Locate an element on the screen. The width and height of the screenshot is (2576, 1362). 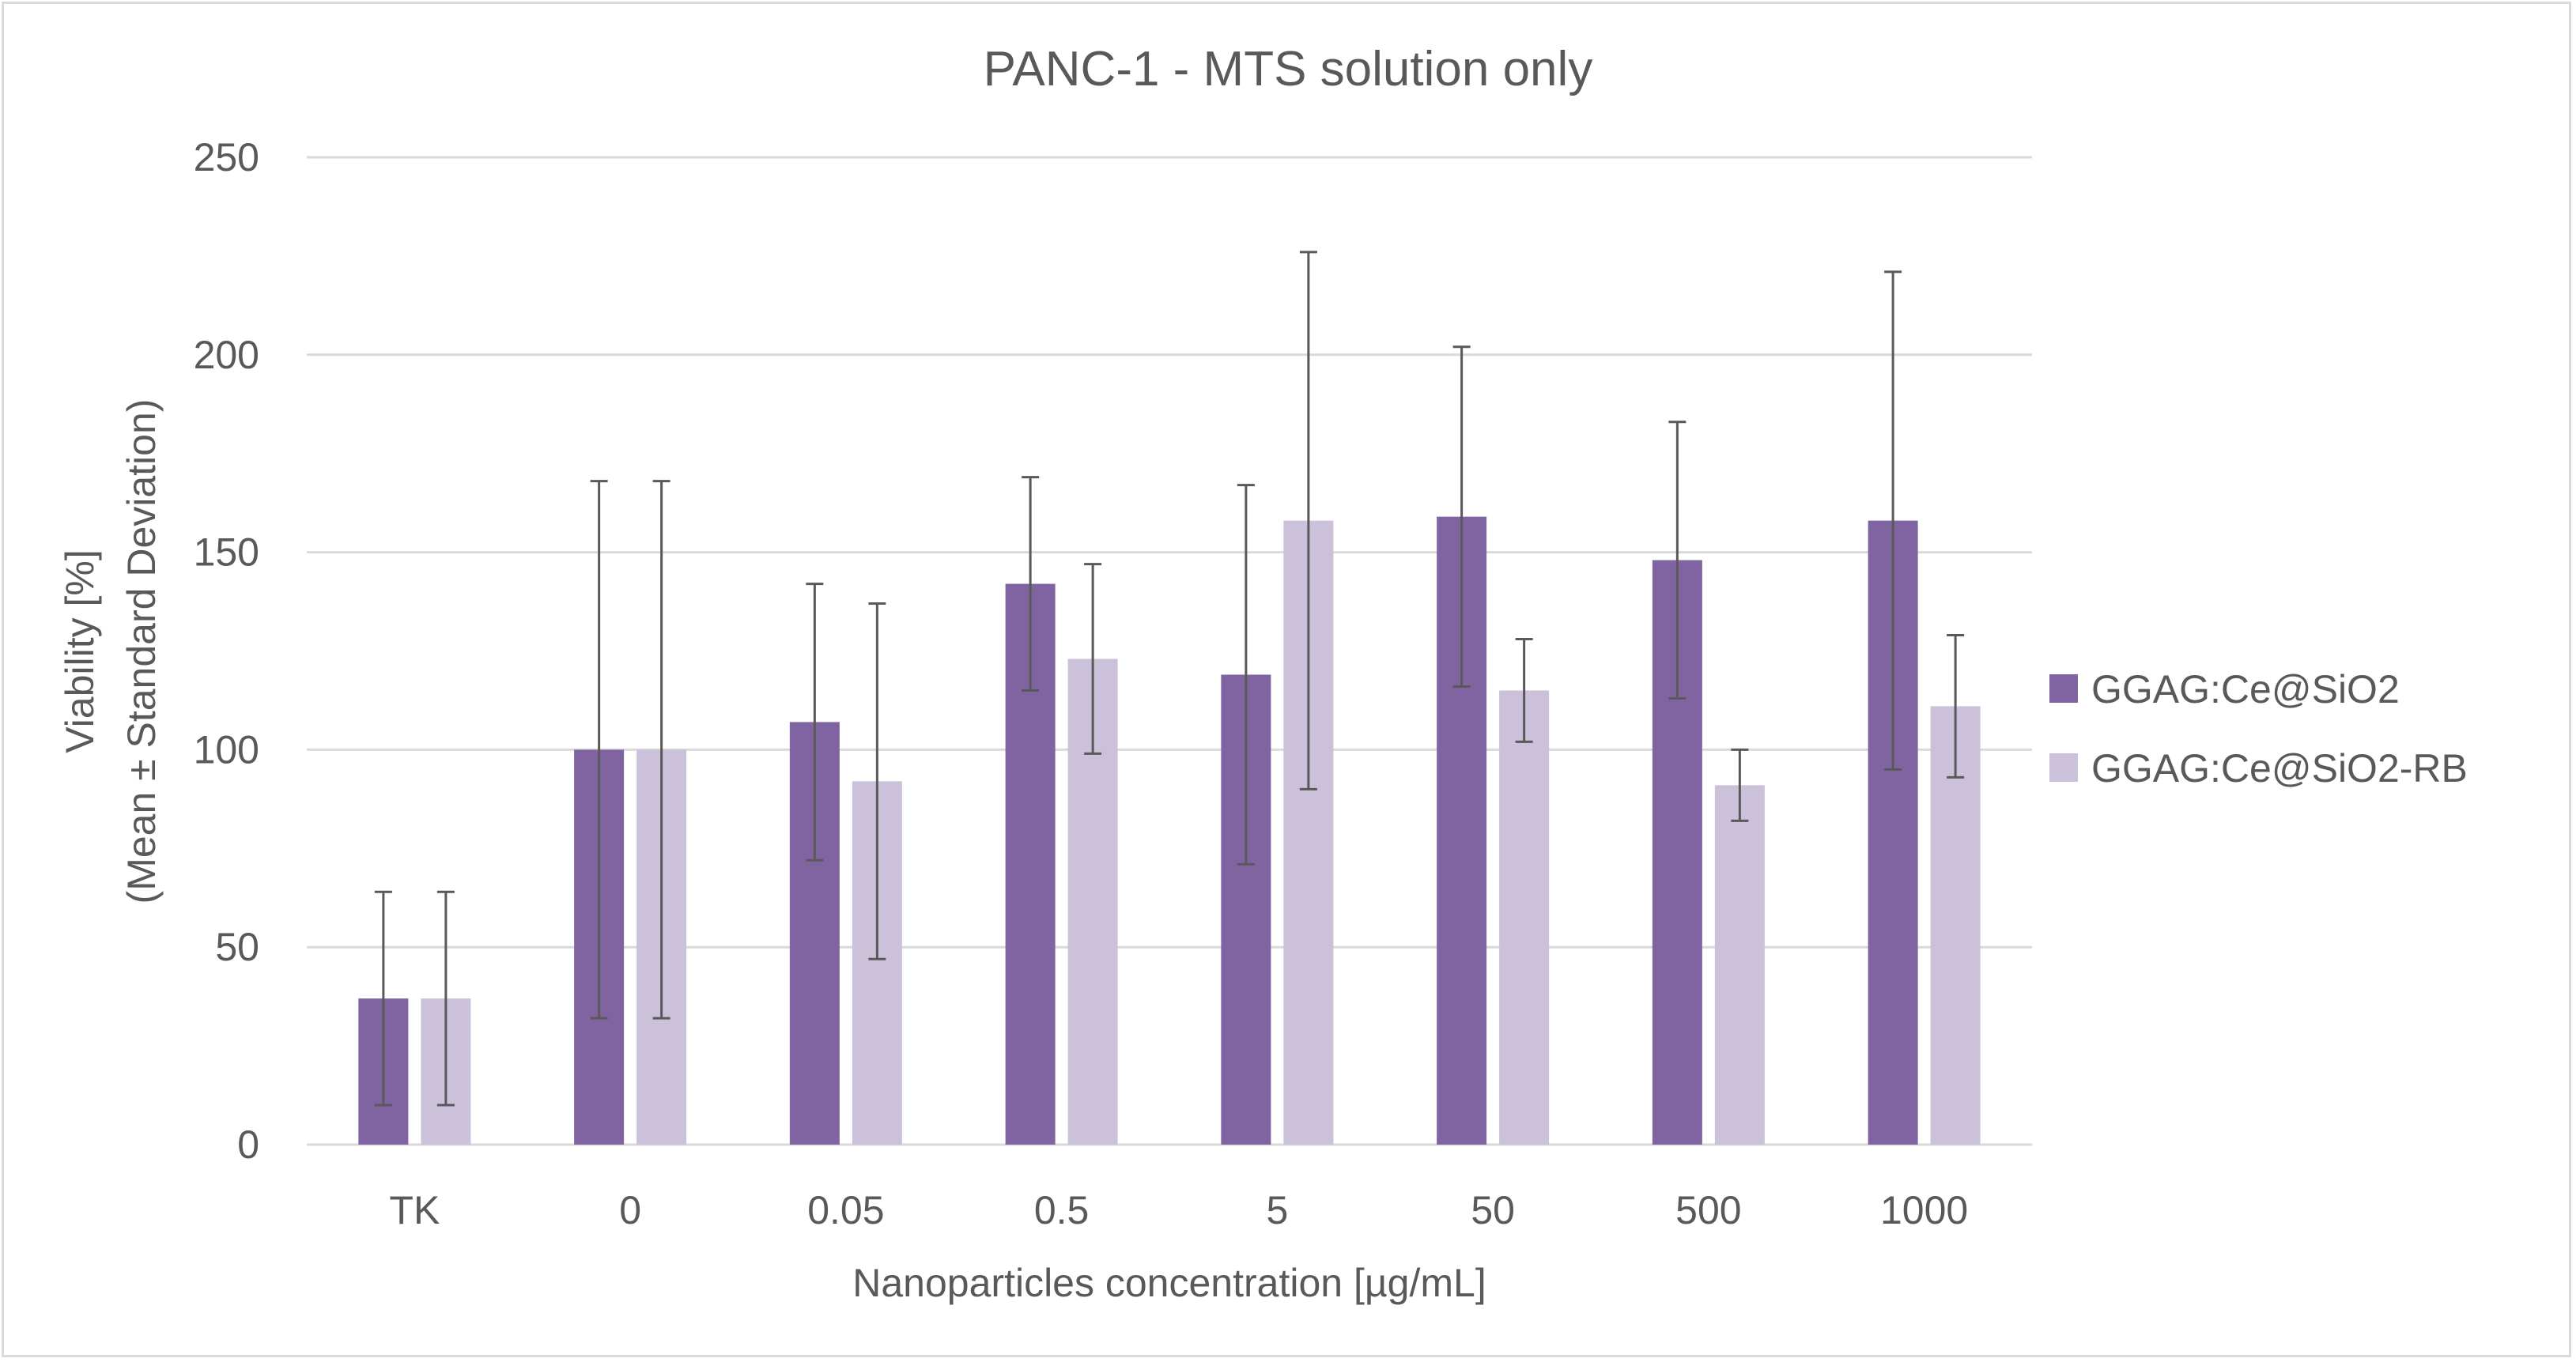
x-tick-label: 50 is located at coordinates (1493, 1210).